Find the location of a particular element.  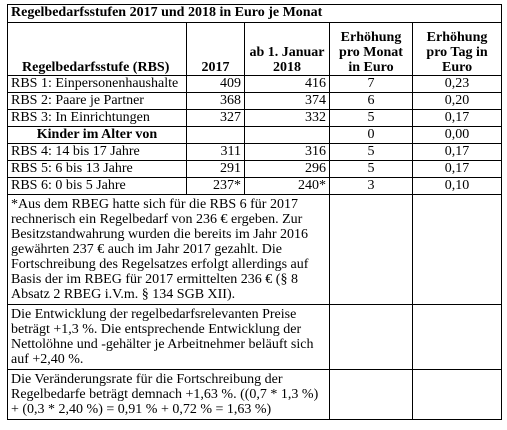

table-cell: 368 is located at coordinates (215, 101).